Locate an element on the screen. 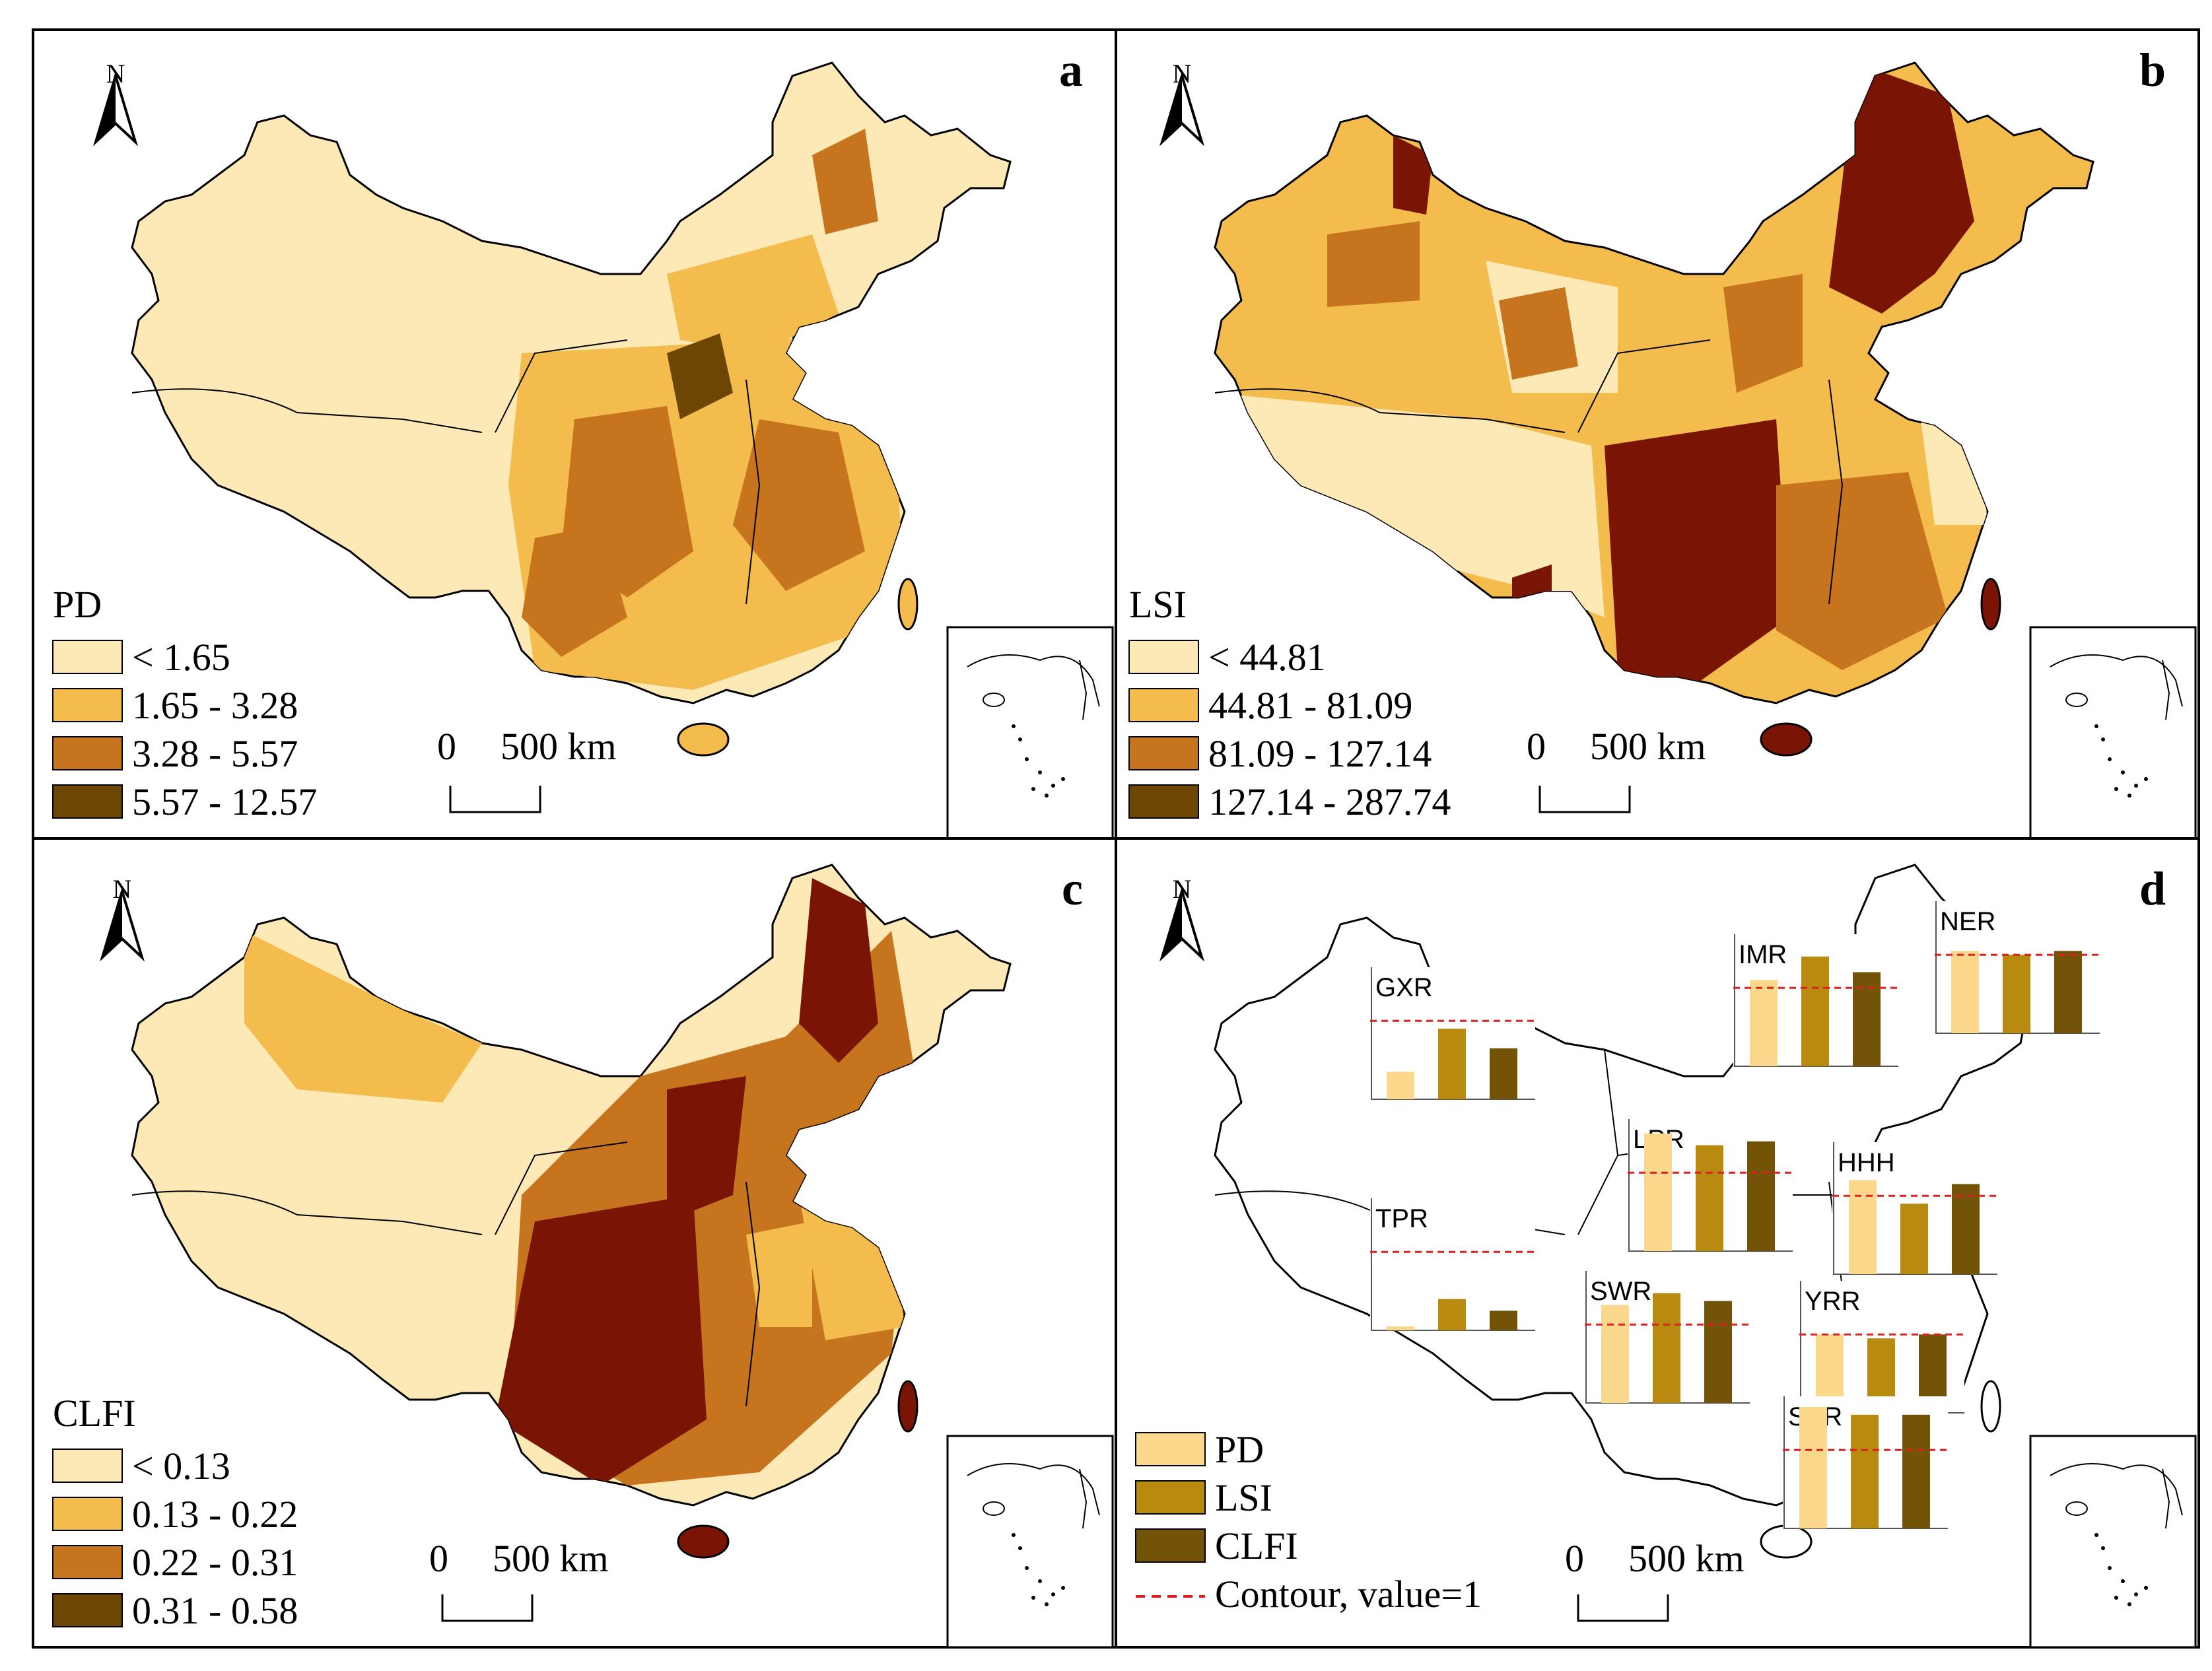  bar-ner-pd is located at coordinates (1965, 992).